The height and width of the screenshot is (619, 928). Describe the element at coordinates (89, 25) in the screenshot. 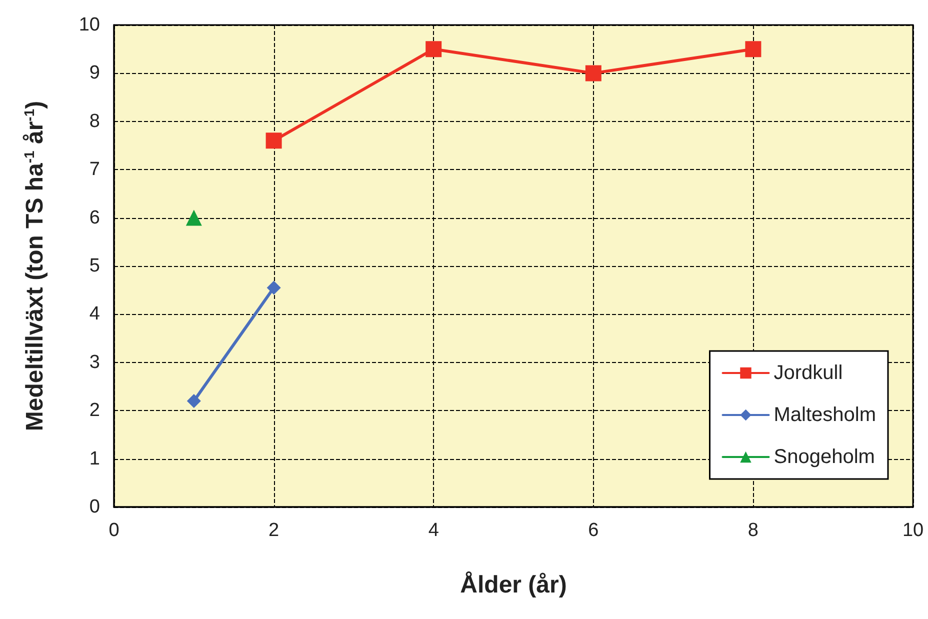

I see `y-tick-label: 10` at that location.